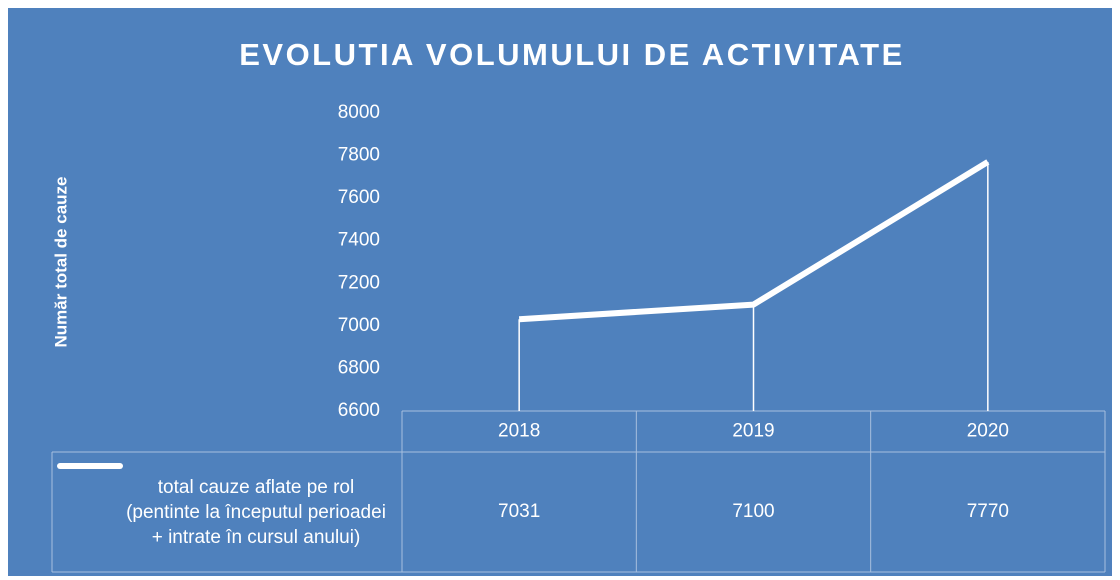 This screenshot has width=1120, height=580. What do you see at coordinates (359, 155) in the screenshot?
I see `y-tick-label: 7800` at bounding box center [359, 155].